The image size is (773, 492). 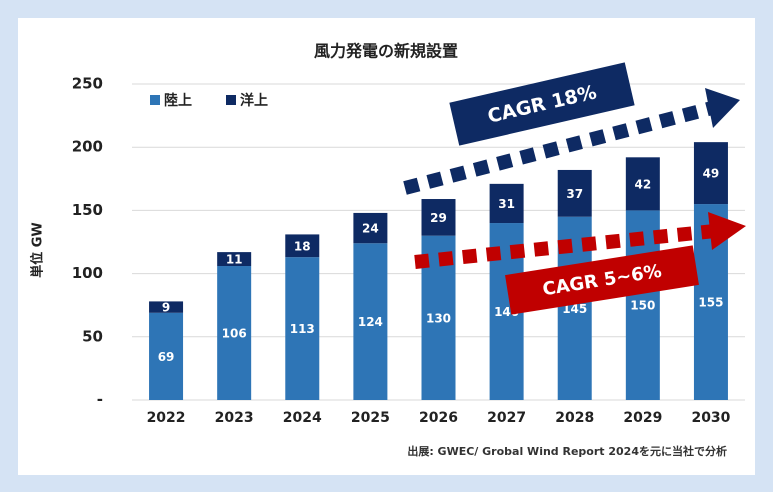 What do you see at coordinates (234, 418) in the screenshot?
I see `x-tick-label: 2023` at bounding box center [234, 418].